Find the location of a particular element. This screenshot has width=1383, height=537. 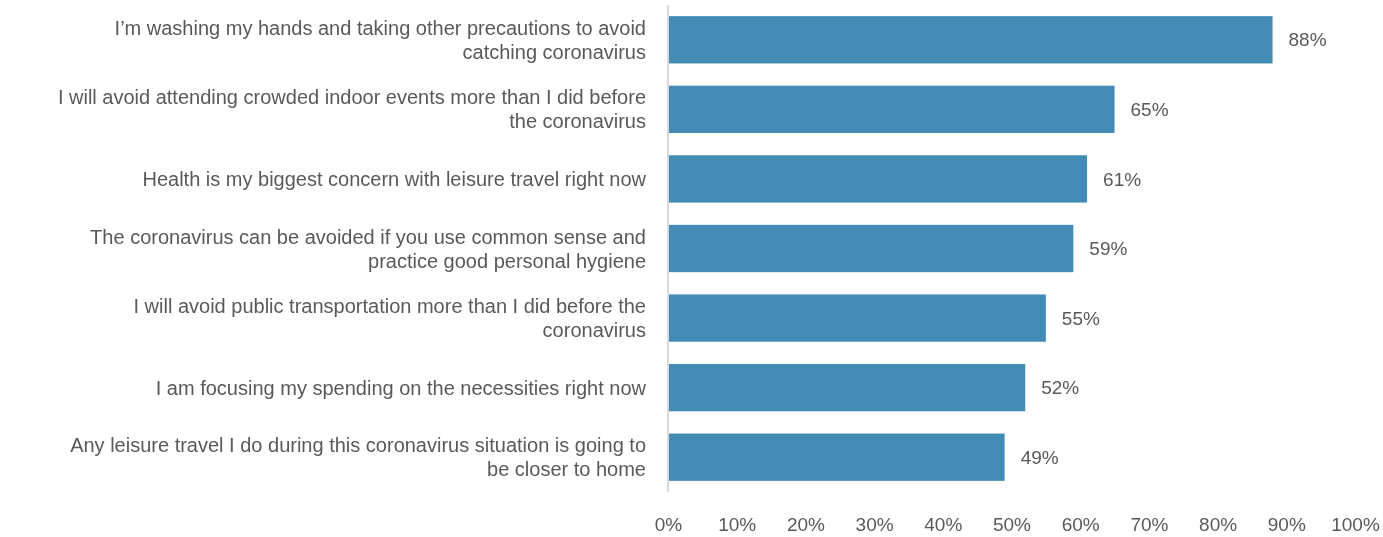

x-tick-label: 80% is located at coordinates (1218, 524).